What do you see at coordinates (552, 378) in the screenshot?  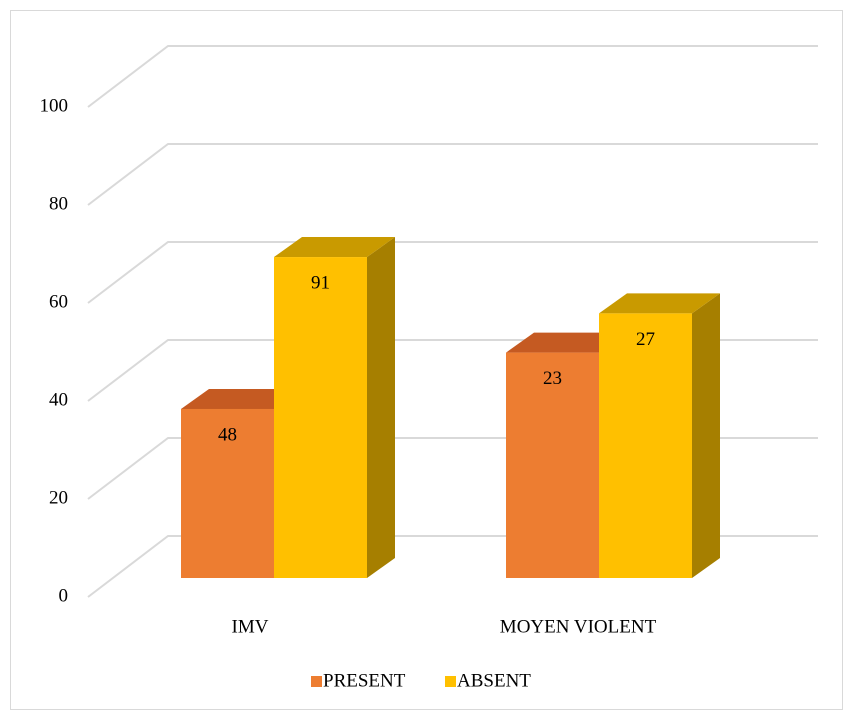 I see `data-label: 23` at bounding box center [552, 378].